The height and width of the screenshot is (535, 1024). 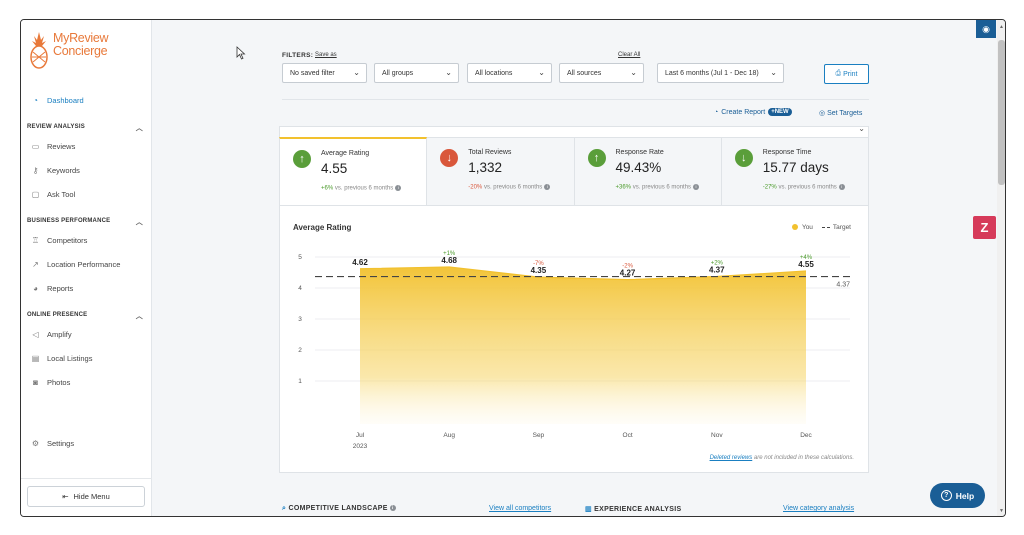 I want to click on saved-filter-select: No saved filter ⌄, so click(x=324, y=73).